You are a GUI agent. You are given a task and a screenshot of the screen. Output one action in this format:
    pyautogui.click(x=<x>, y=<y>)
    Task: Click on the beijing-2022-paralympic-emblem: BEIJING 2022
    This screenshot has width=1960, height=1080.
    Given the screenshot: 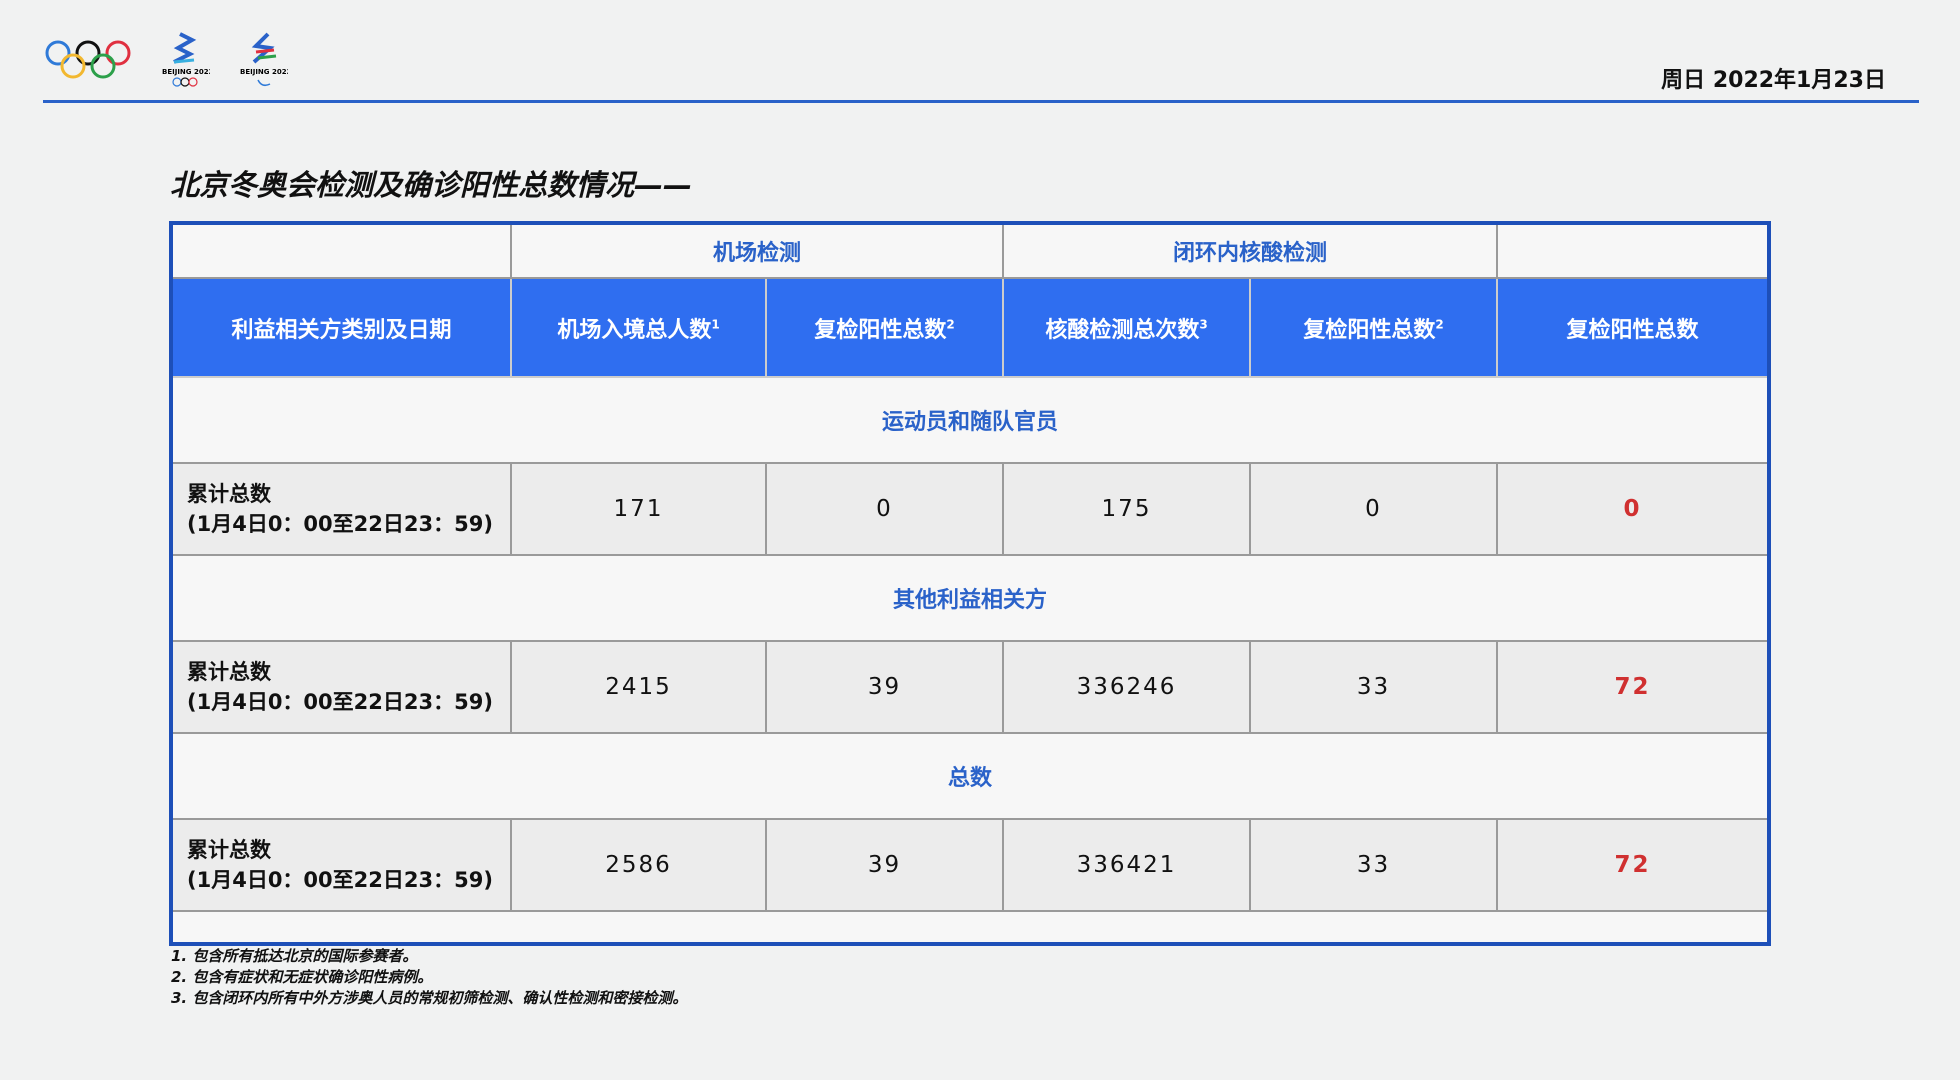 What is the action you would take?
    pyautogui.click(x=264, y=59)
    